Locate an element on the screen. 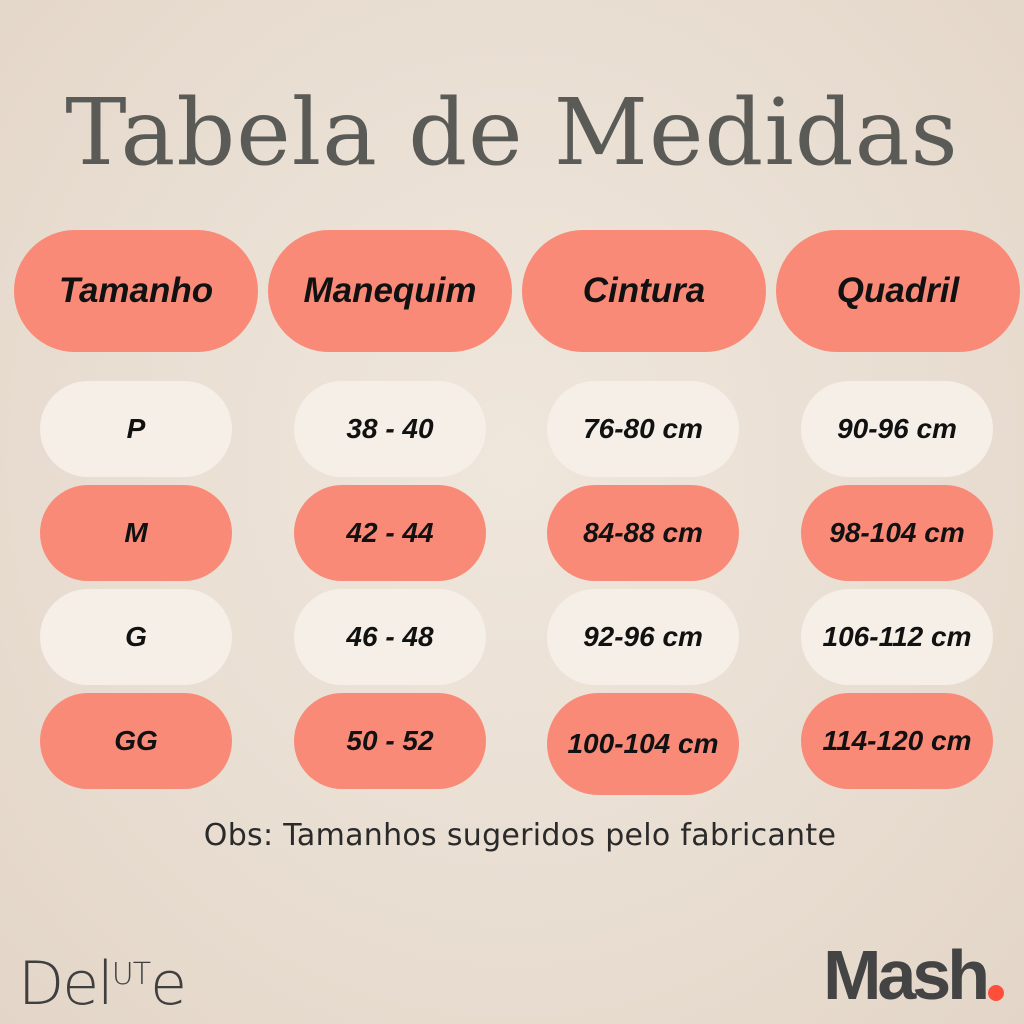 Image resolution: width=1024 pixels, height=1024 pixels. cell-cintura: 100-104 cm is located at coordinates (643, 744).